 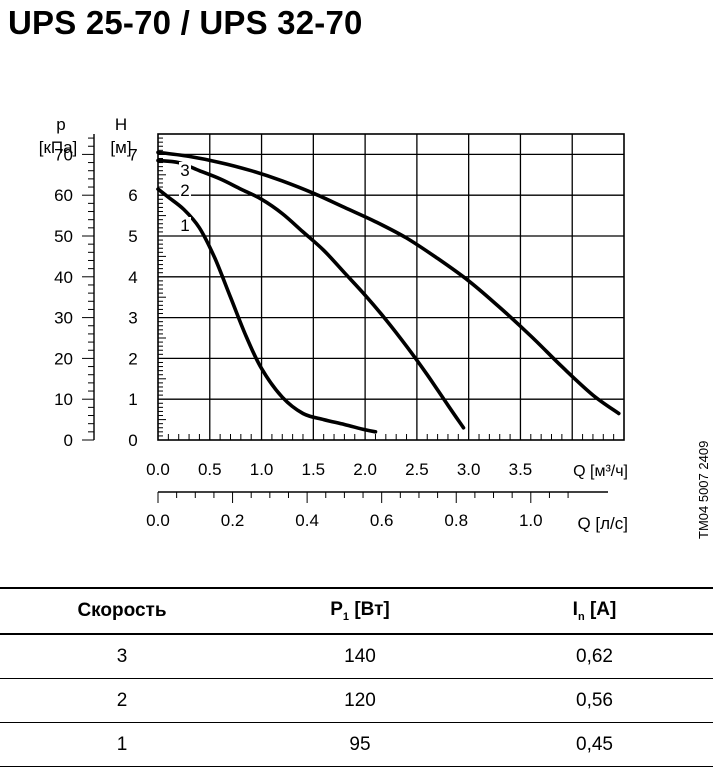 What do you see at coordinates (360, 611) in the screenshot?
I see `header-power: P1 [Вт]` at bounding box center [360, 611].